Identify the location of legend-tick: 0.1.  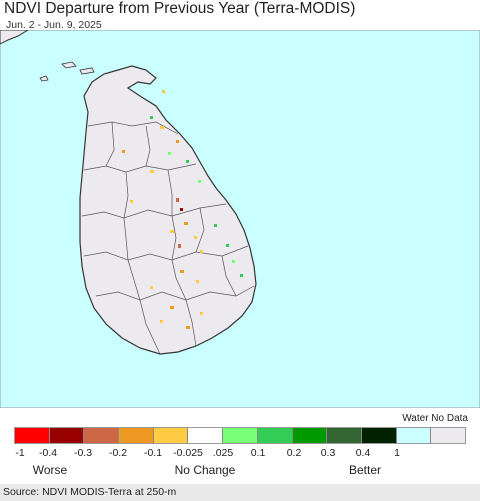
(258, 453).